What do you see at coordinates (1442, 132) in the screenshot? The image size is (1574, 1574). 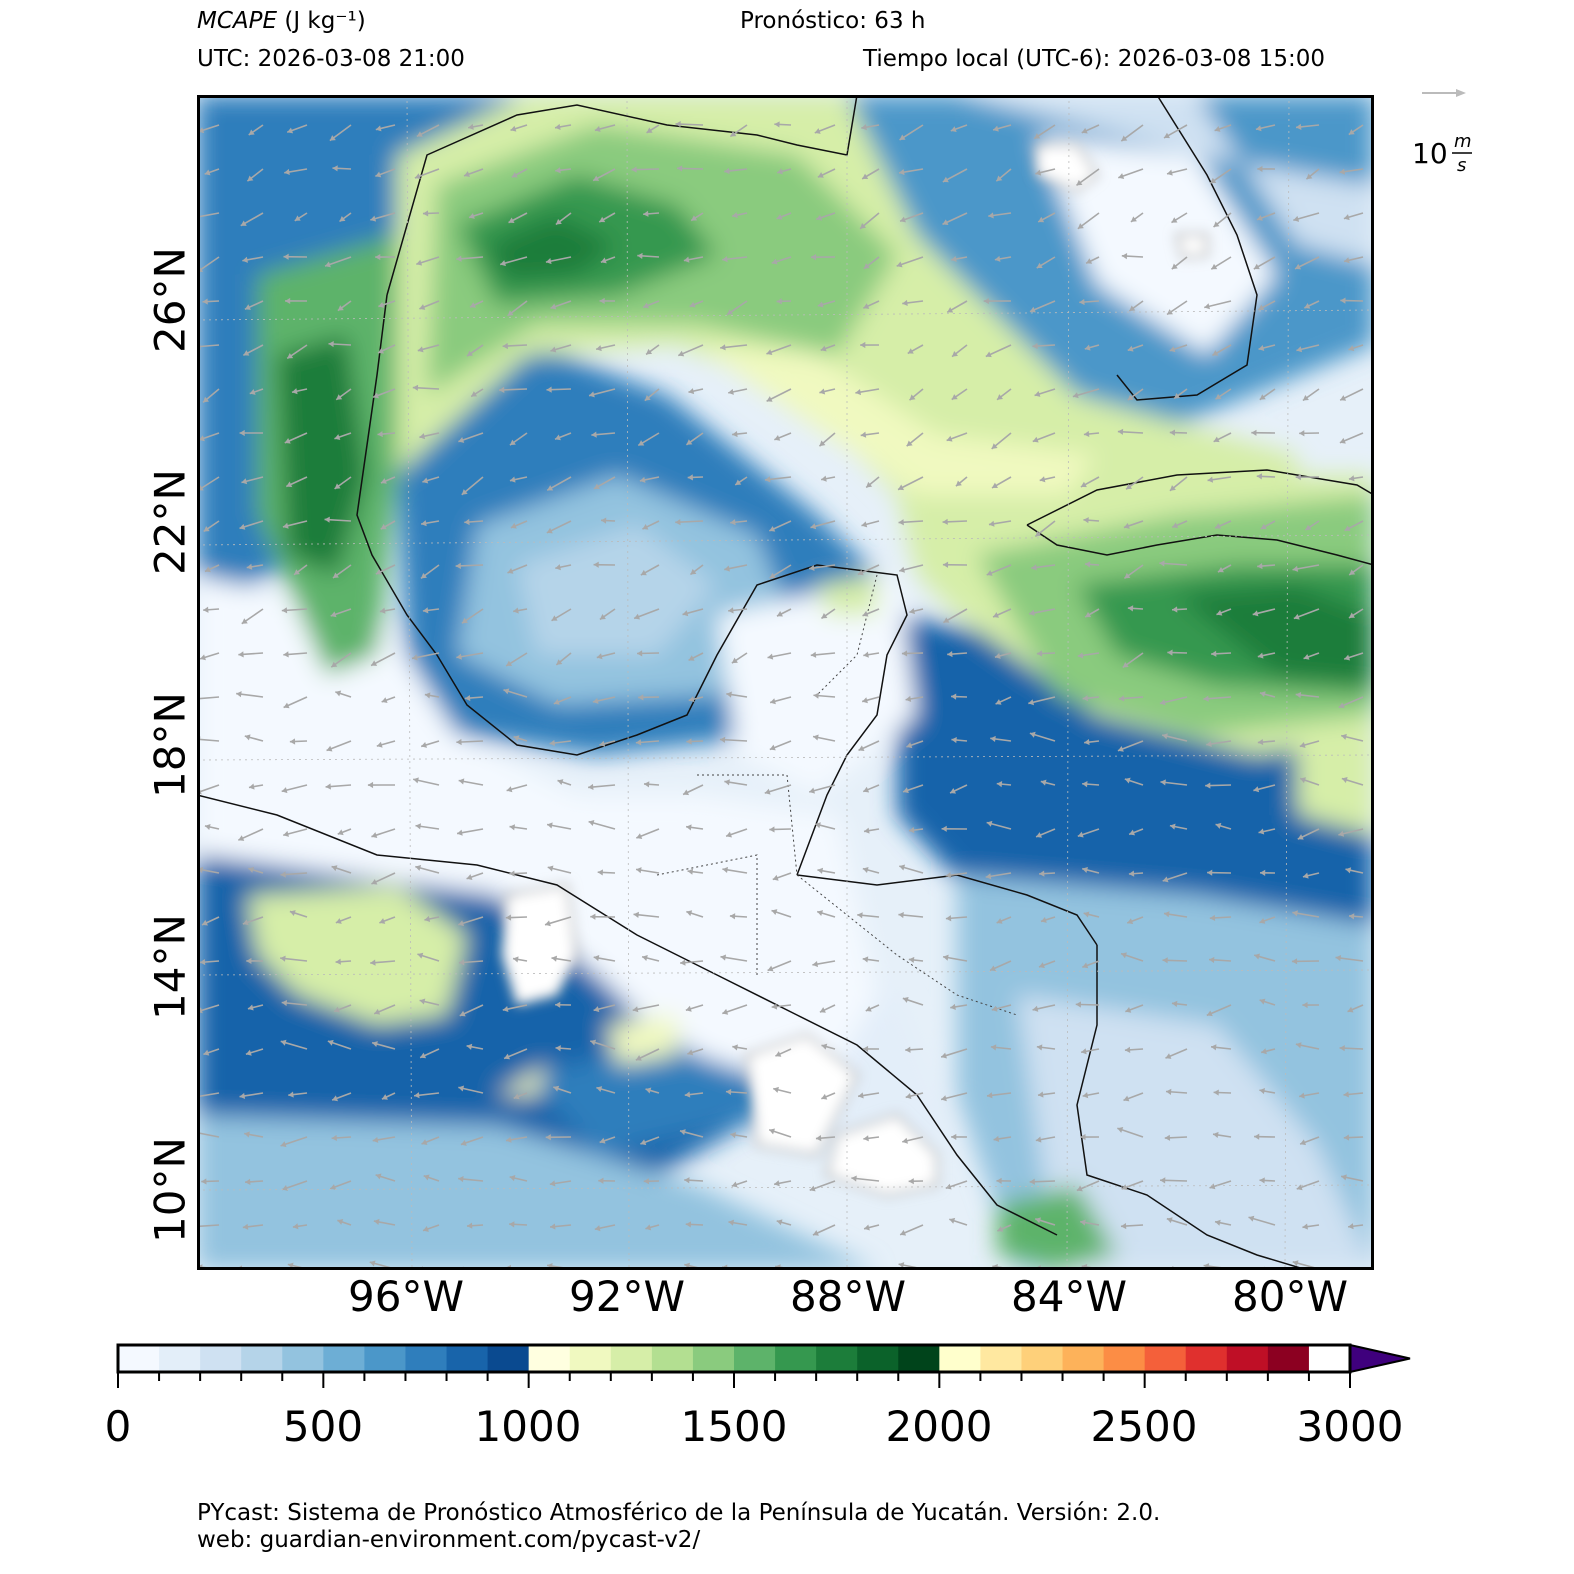 I see `wind-vector-reference: 10 m s` at bounding box center [1442, 132].